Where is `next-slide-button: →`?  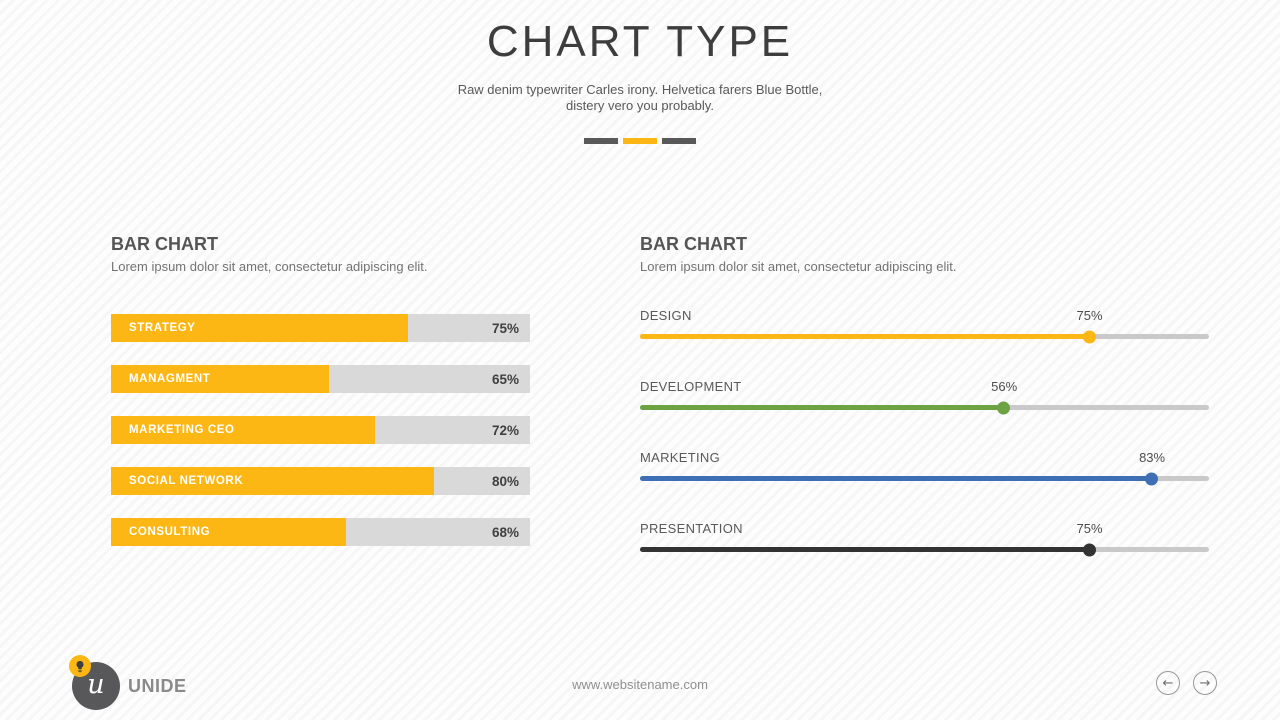
next-slide-button: → is located at coordinates (1205, 683).